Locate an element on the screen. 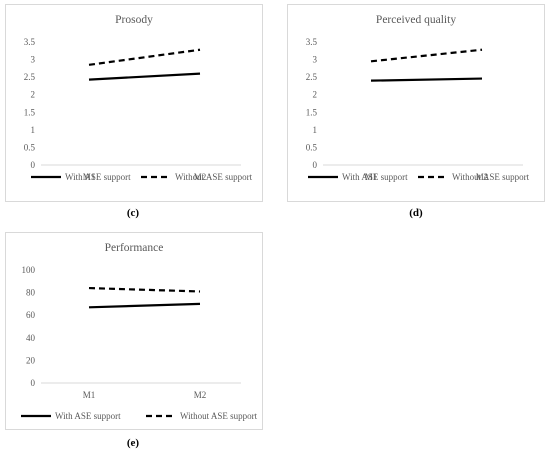 The width and height of the screenshot is (550, 457). chart-title: Prosody is located at coordinates (134, 20).